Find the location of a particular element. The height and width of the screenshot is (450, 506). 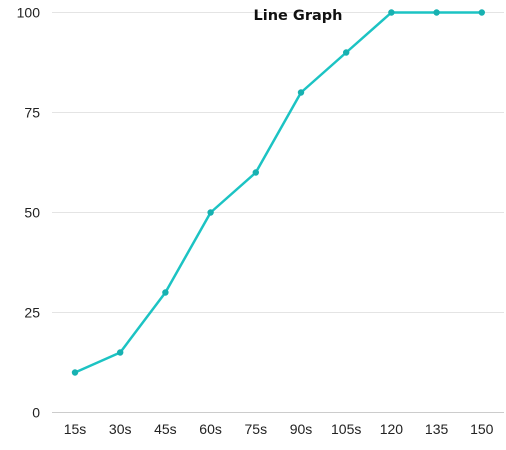

x-tick-label-45s: 45s is located at coordinates (165, 429).